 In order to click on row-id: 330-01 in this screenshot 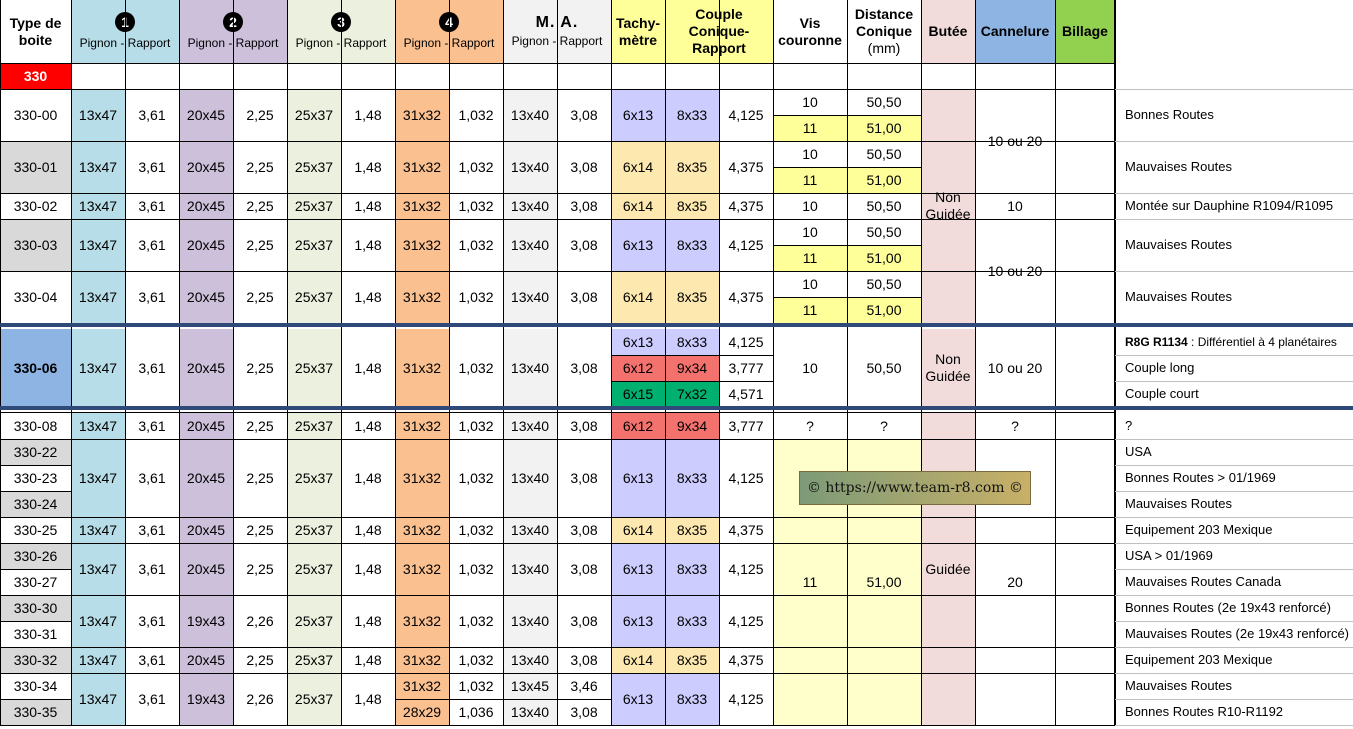, I will do `click(35, 167)`.